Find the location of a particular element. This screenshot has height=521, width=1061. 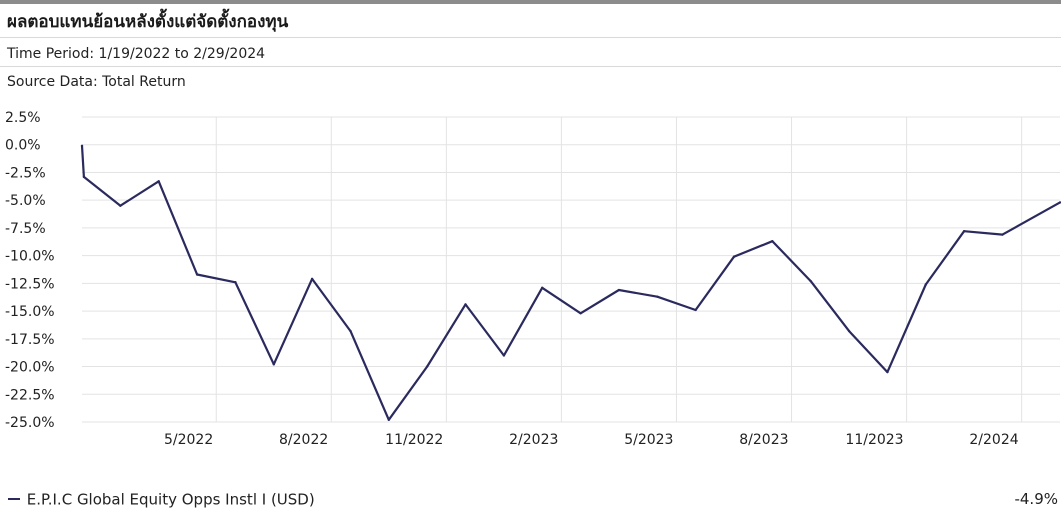

y-tick-label: -17.5% is located at coordinates (30, 340).